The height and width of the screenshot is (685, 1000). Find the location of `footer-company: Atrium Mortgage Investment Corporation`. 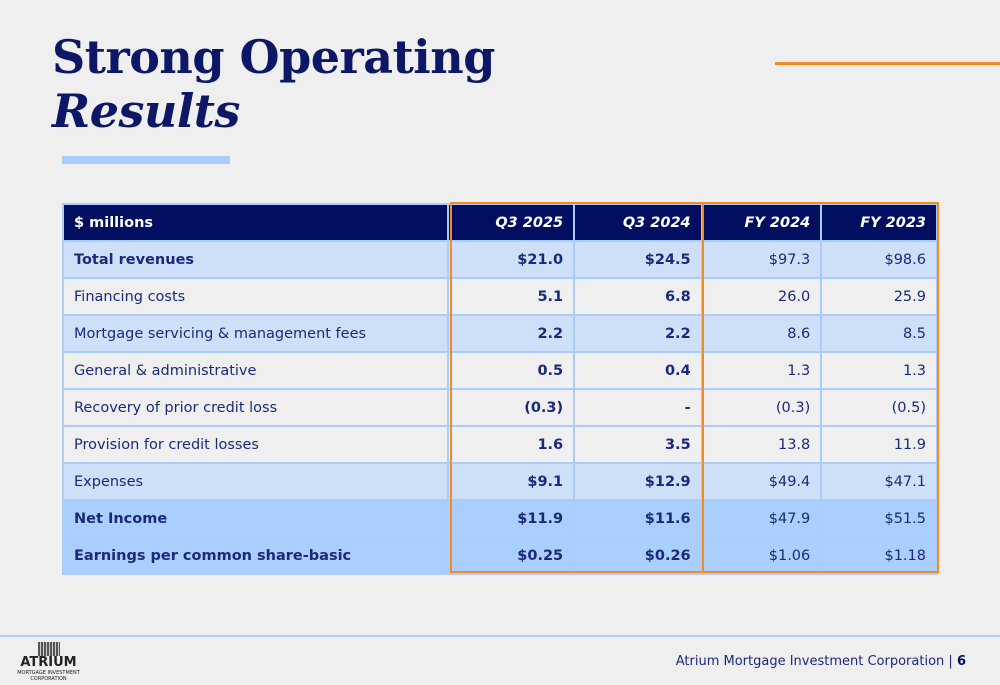

footer-company: Atrium Mortgage Investment Corporation is located at coordinates (810, 661).